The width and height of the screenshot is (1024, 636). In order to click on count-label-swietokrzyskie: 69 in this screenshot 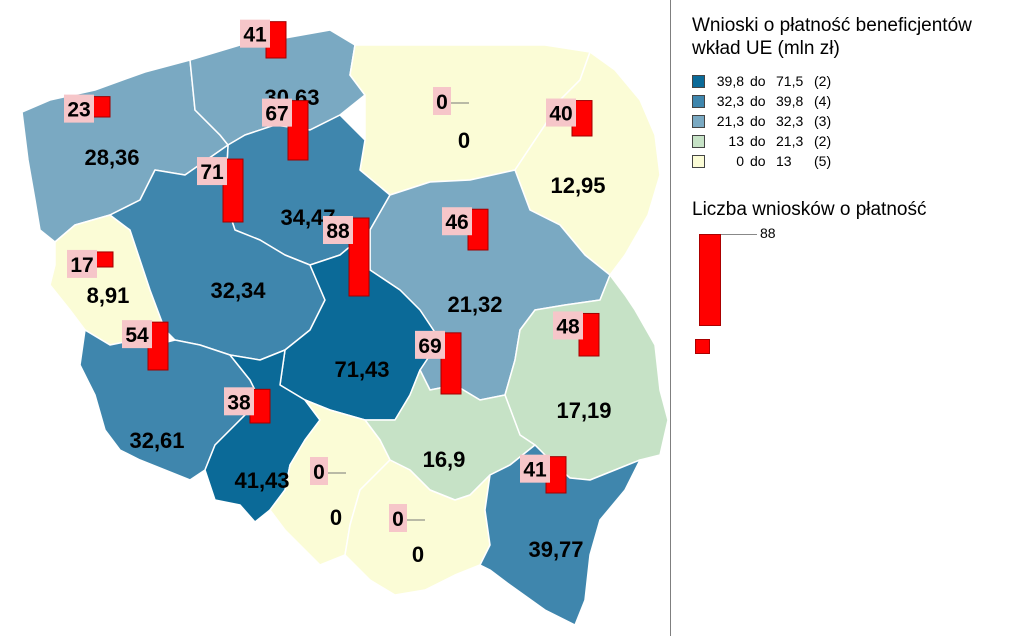, I will do `click(430, 344)`.